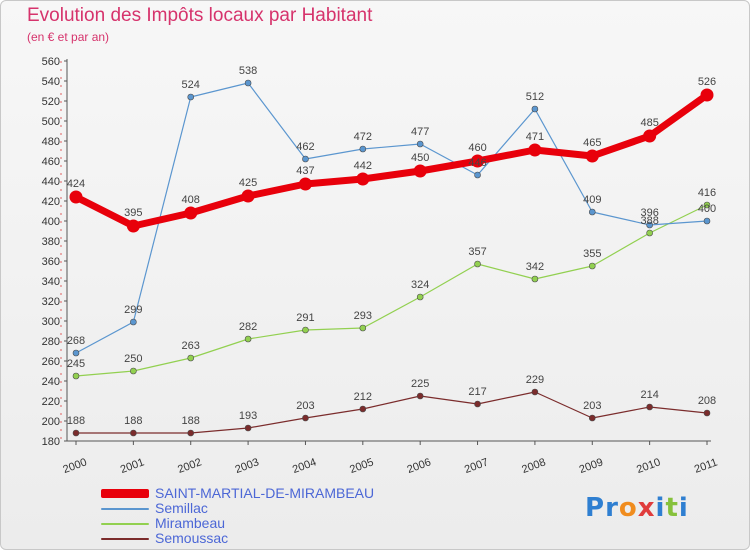  I want to click on x-tick-label: 2002, so click(189, 466).